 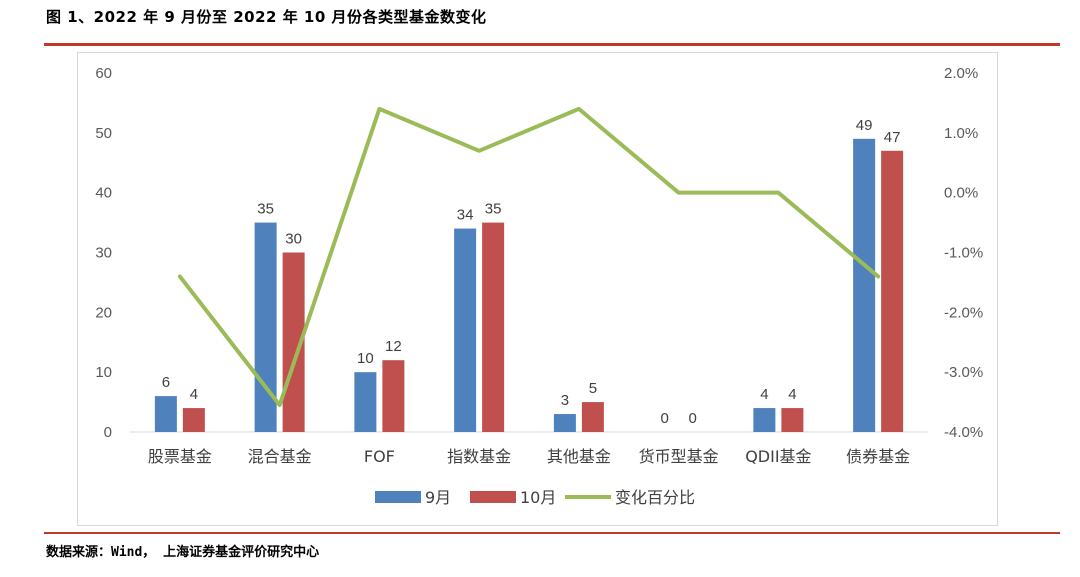 What do you see at coordinates (465, 215) in the screenshot?
I see `data-label: 34` at bounding box center [465, 215].